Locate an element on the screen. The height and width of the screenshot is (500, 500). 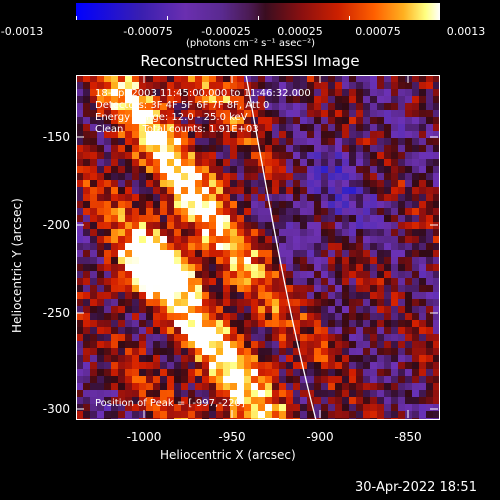
info-peak: Position of Peak = [-997,-220] is located at coordinates (170, 403).